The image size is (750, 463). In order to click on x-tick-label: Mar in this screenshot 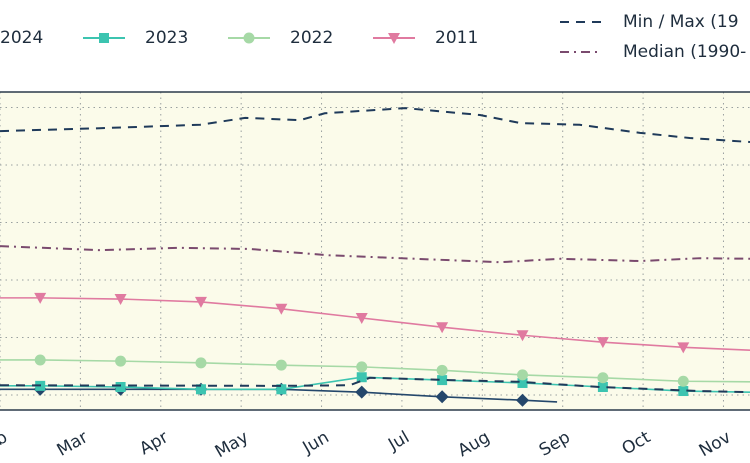, I will do `click(73, 443)`.